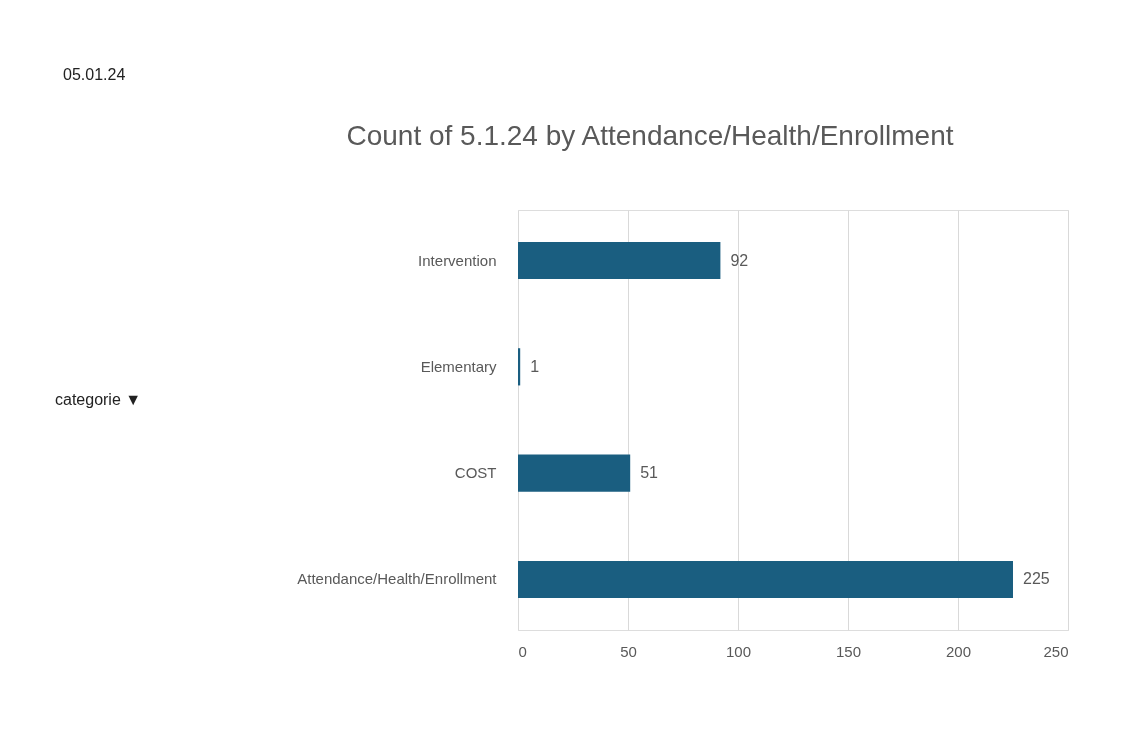 This screenshot has width=1124, height=736. I want to click on data-label: 51, so click(649, 473).